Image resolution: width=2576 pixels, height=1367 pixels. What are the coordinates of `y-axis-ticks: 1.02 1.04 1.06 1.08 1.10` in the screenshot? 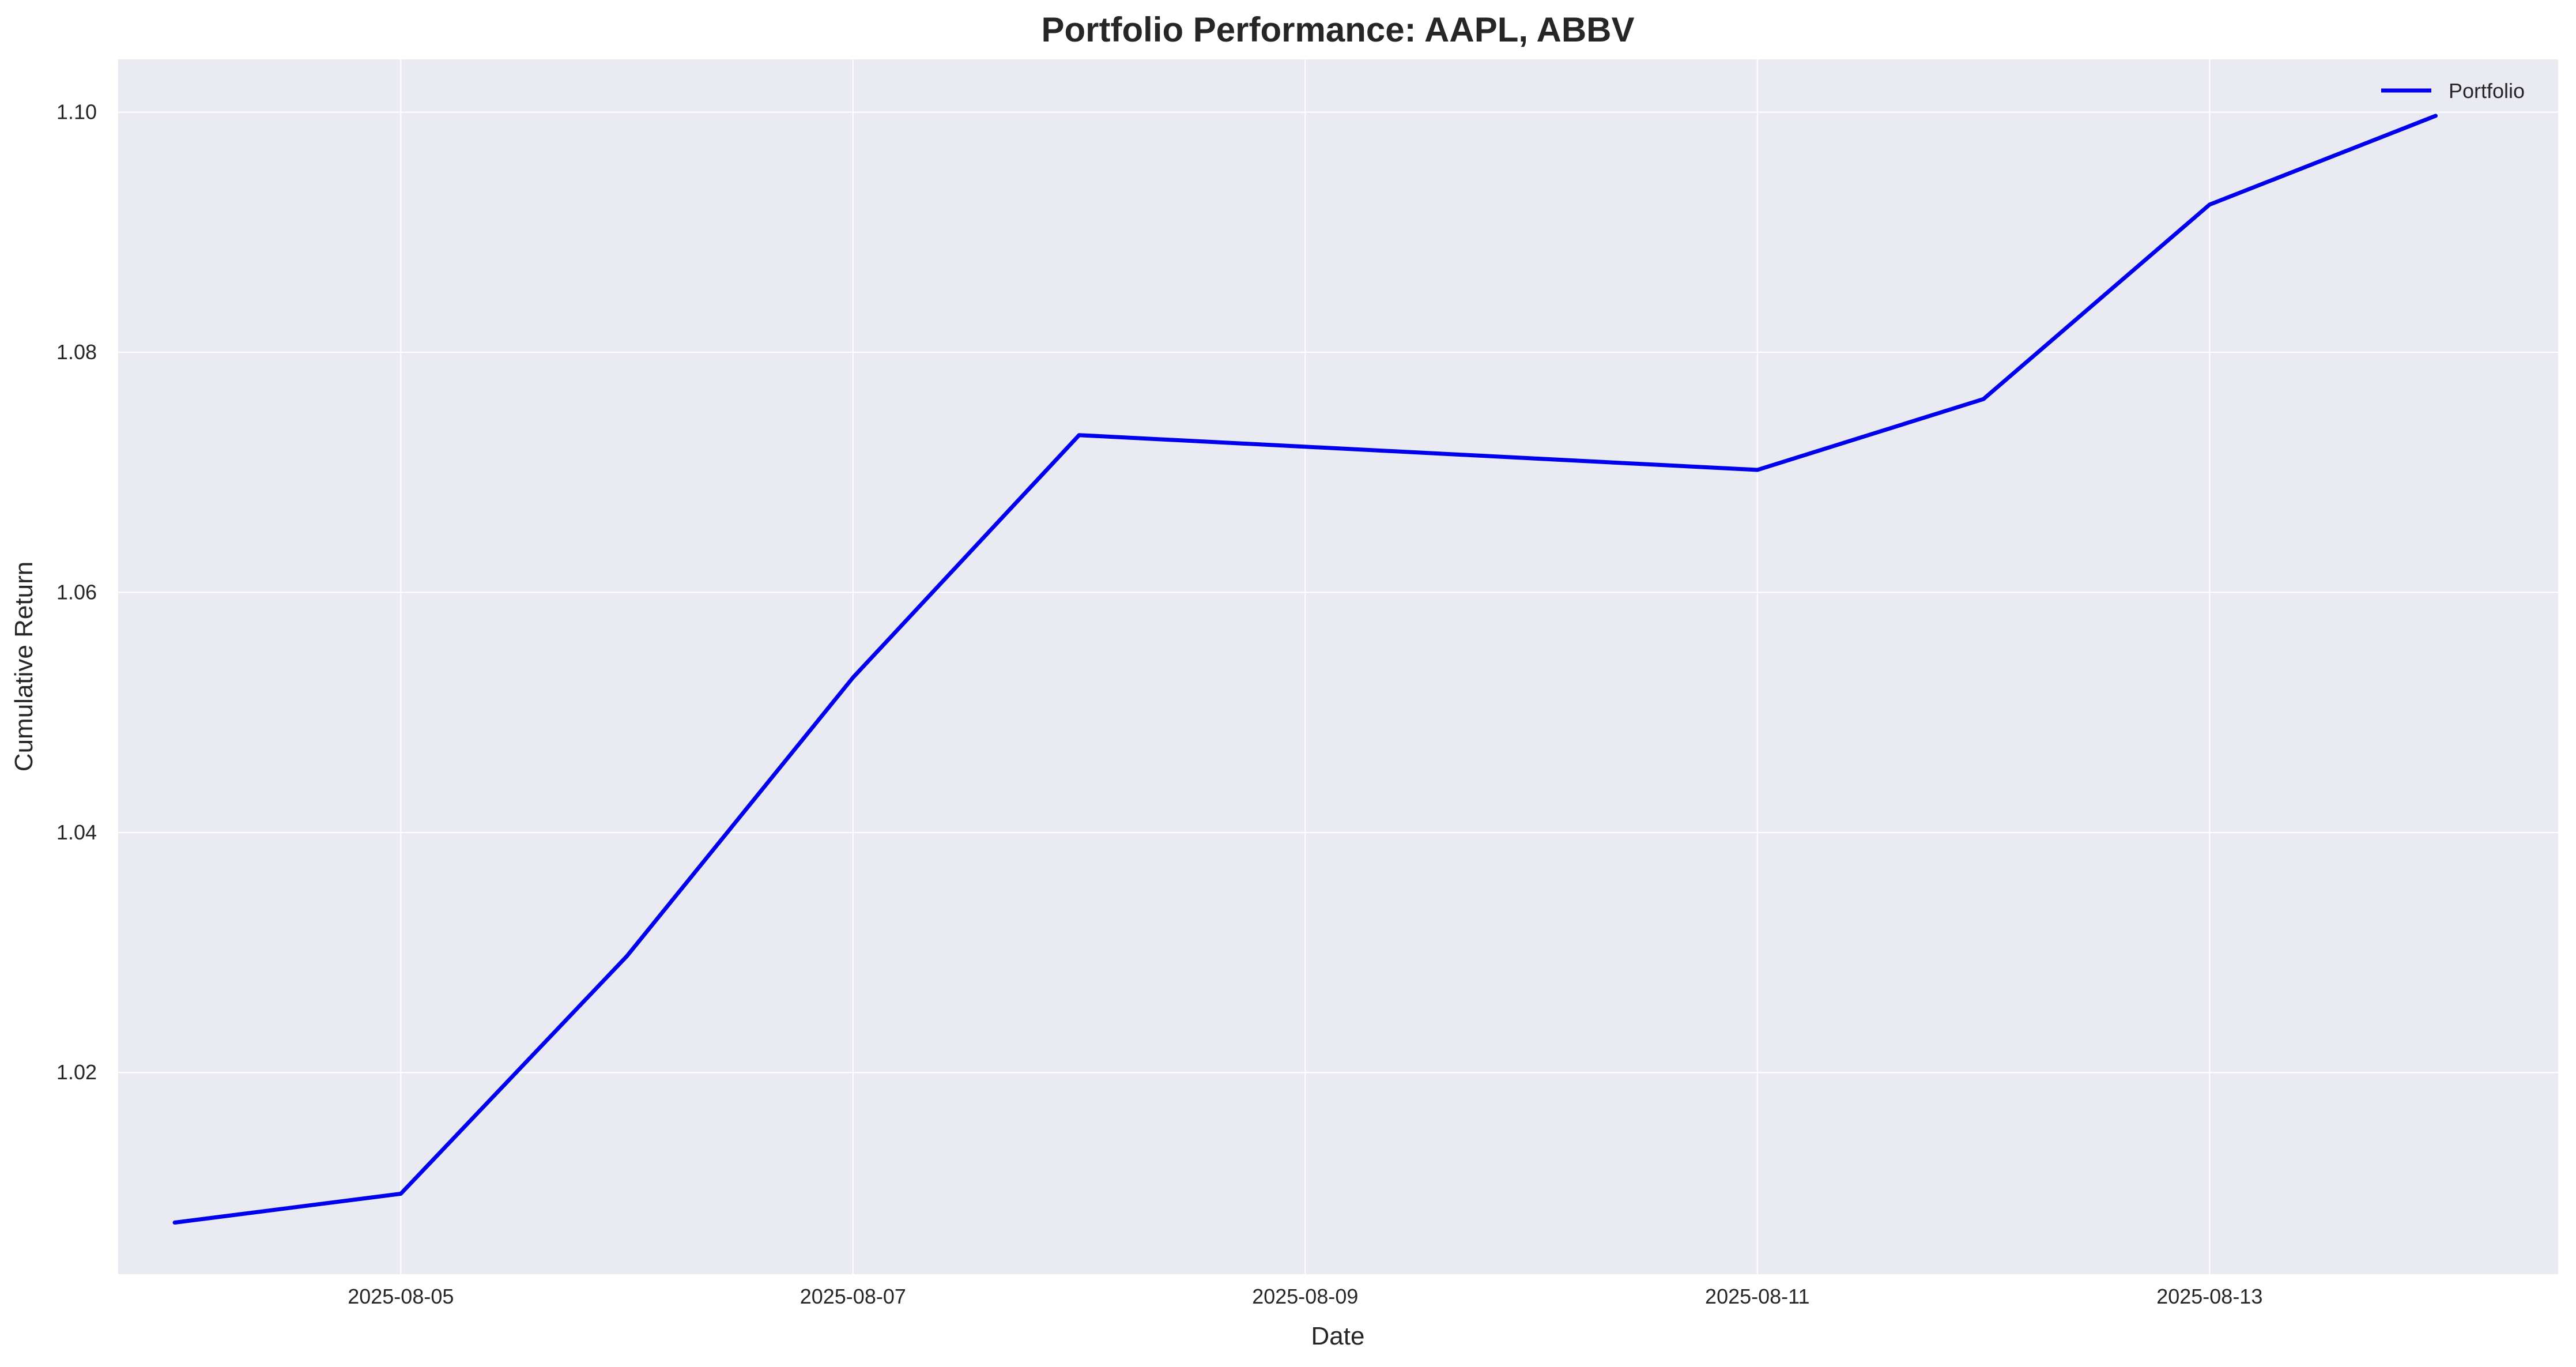 It's located at (76, 592).